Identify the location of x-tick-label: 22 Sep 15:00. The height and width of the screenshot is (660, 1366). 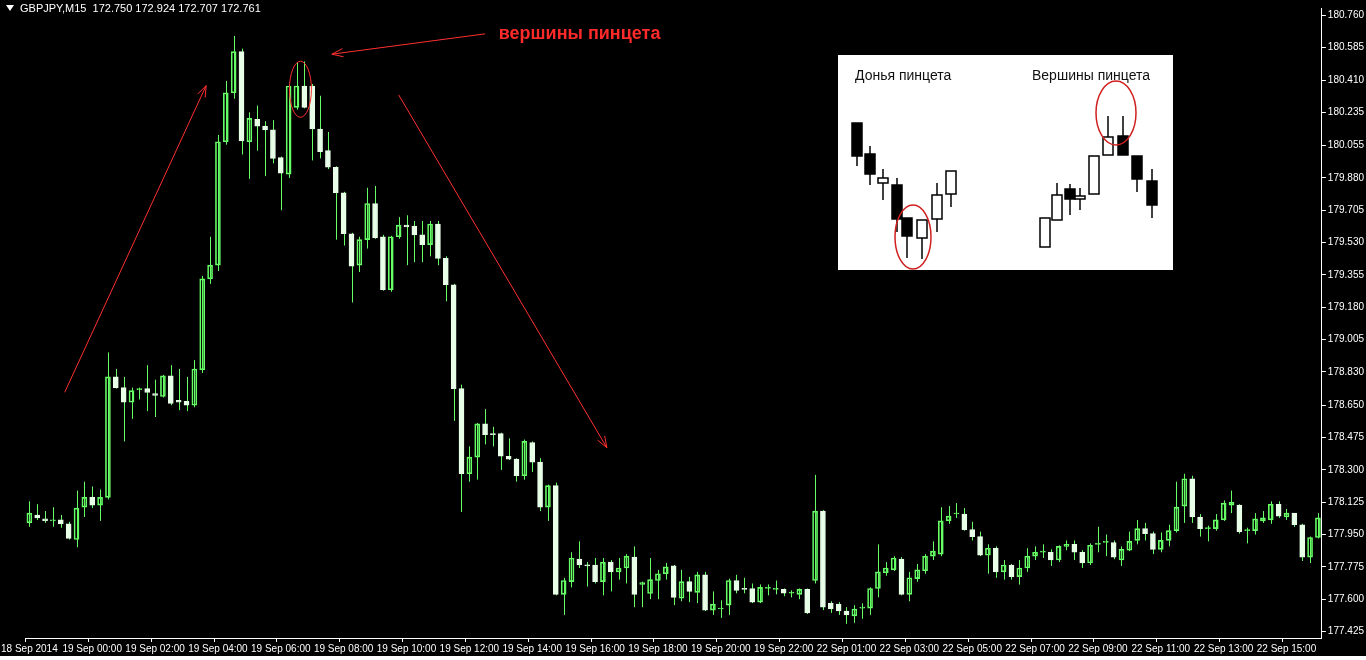
(1286, 648).